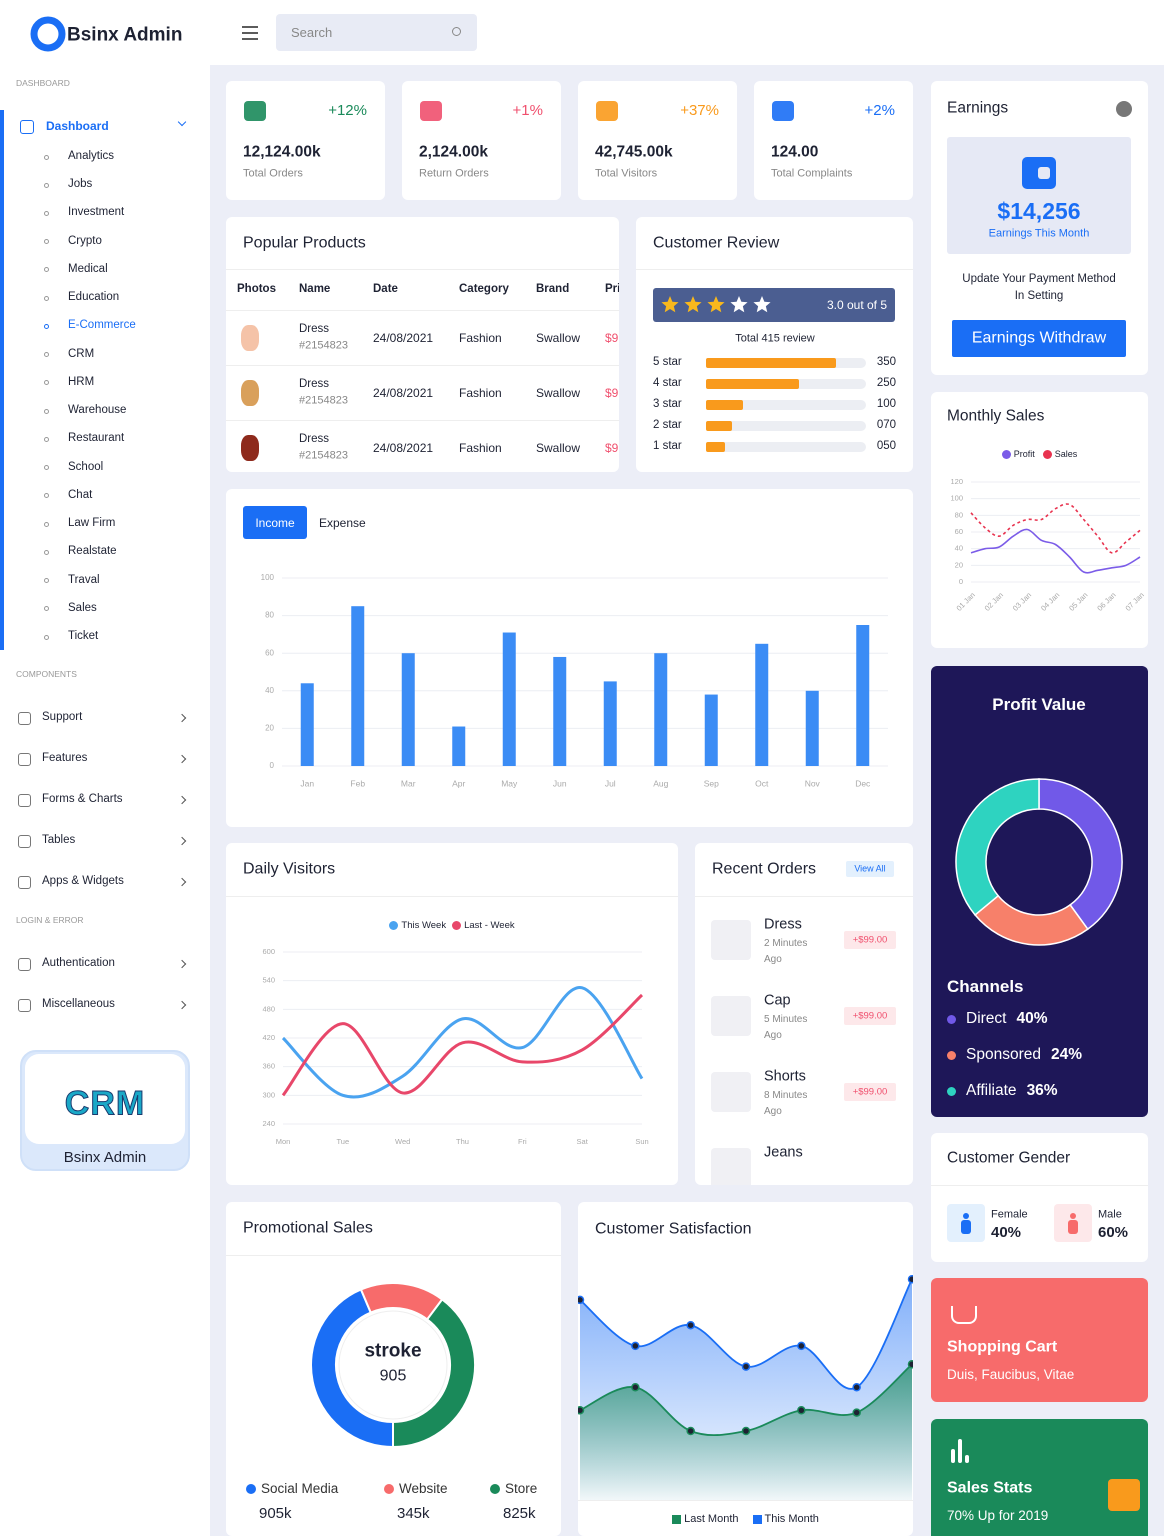  Describe the element at coordinates (612, 289) in the screenshot. I see `column-header: Price` at that location.